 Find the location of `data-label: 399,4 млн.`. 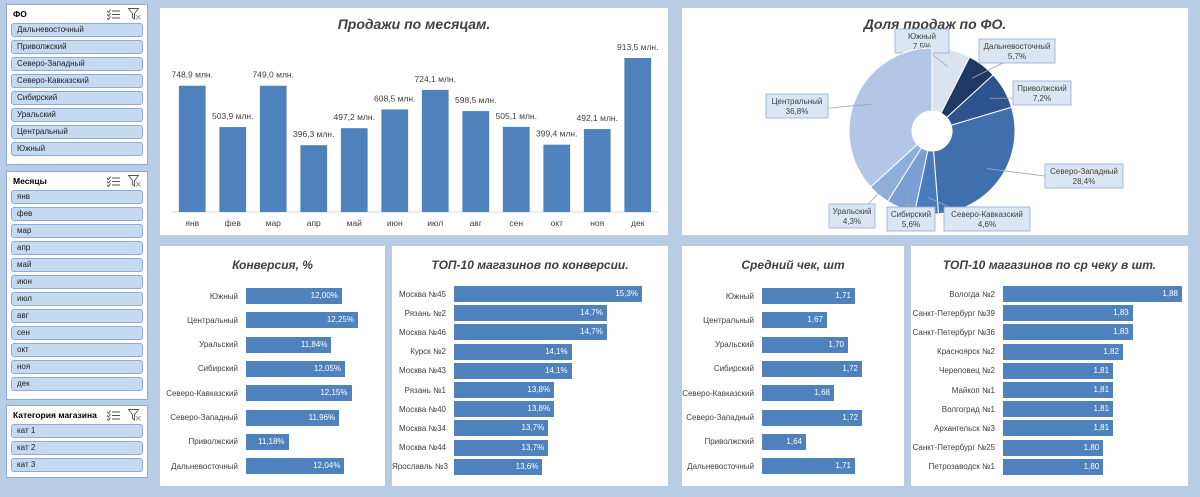

data-label: 399,4 млн. is located at coordinates (557, 134).